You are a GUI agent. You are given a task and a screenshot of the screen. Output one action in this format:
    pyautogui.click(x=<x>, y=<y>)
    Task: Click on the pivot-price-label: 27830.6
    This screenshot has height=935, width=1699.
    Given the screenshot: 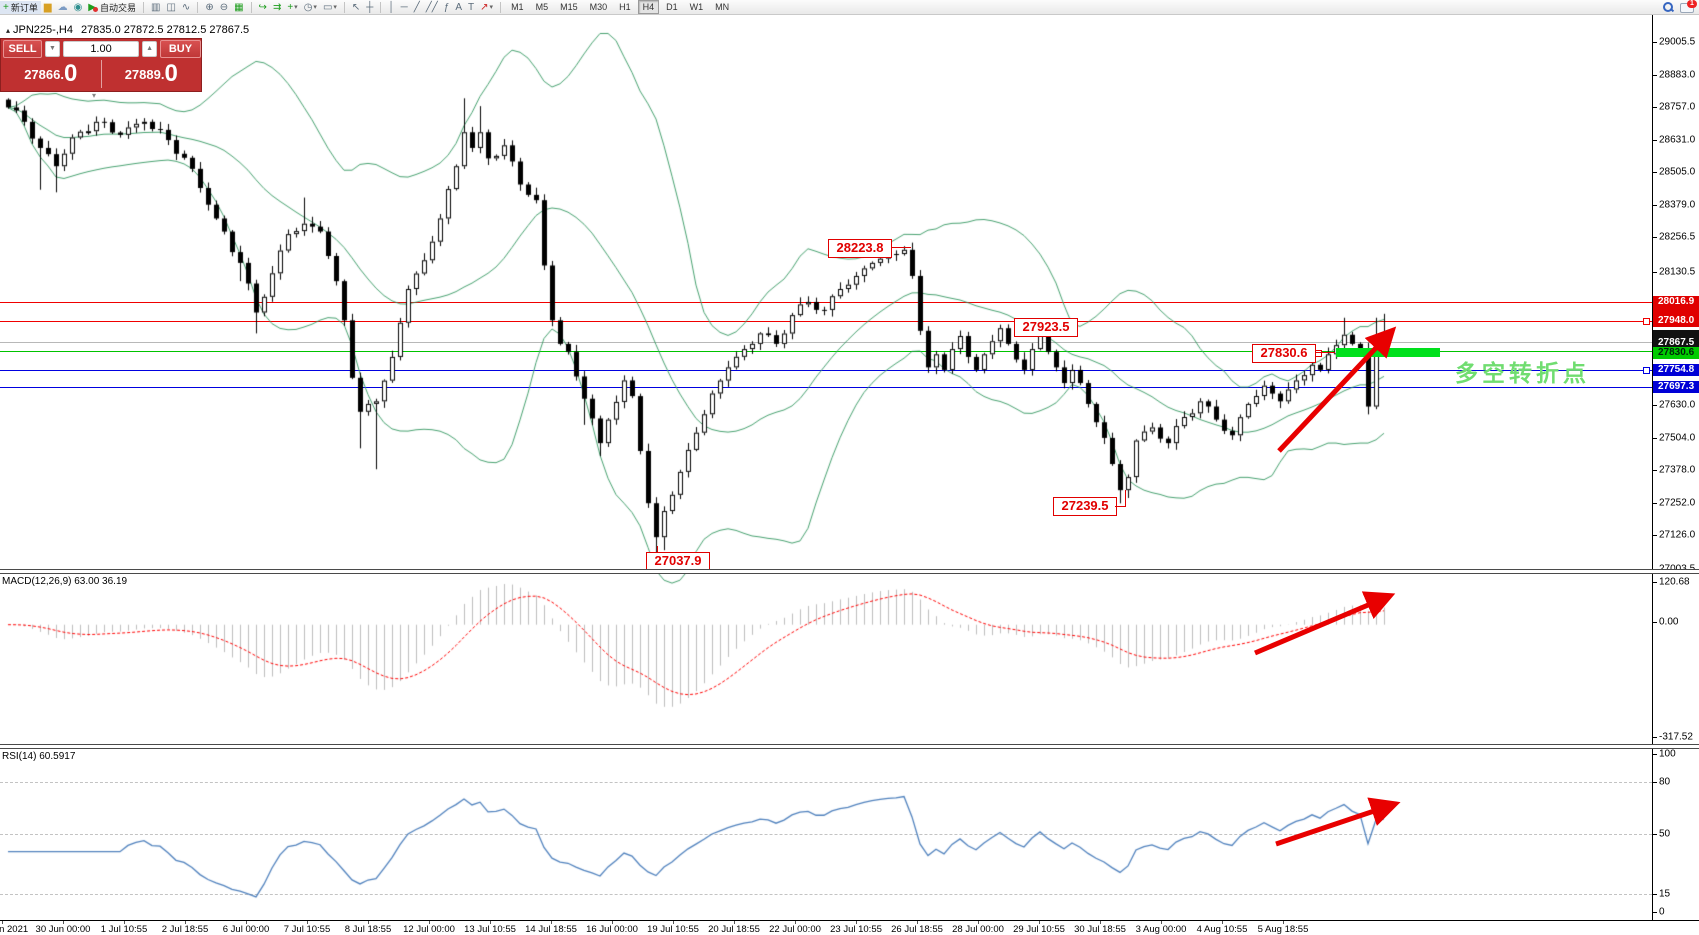 What is the action you would take?
    pyautogui.click(x=1284, y=353)
    